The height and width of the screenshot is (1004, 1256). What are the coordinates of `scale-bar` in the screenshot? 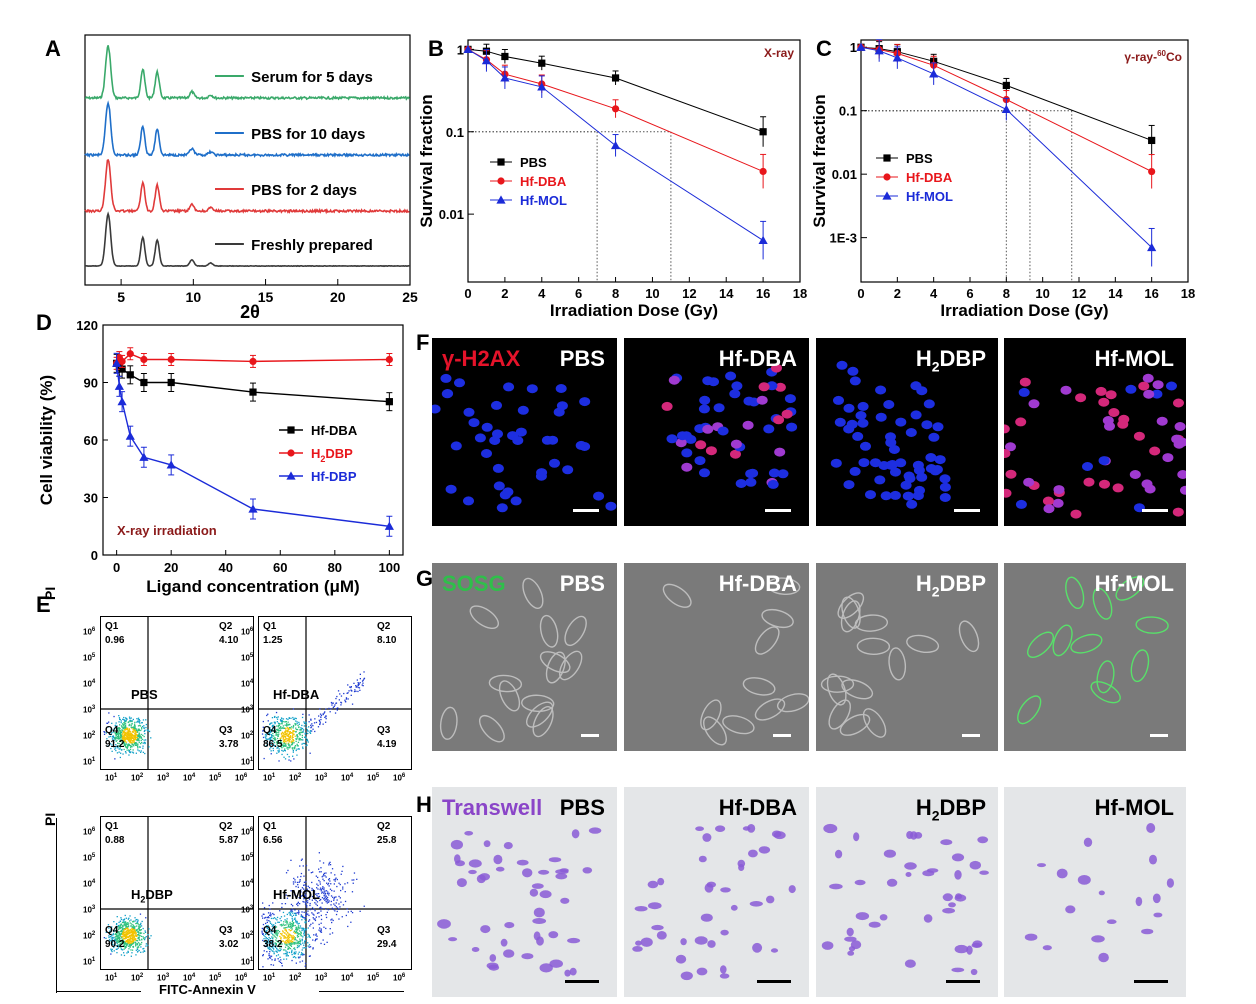 It's located at (774, 981).